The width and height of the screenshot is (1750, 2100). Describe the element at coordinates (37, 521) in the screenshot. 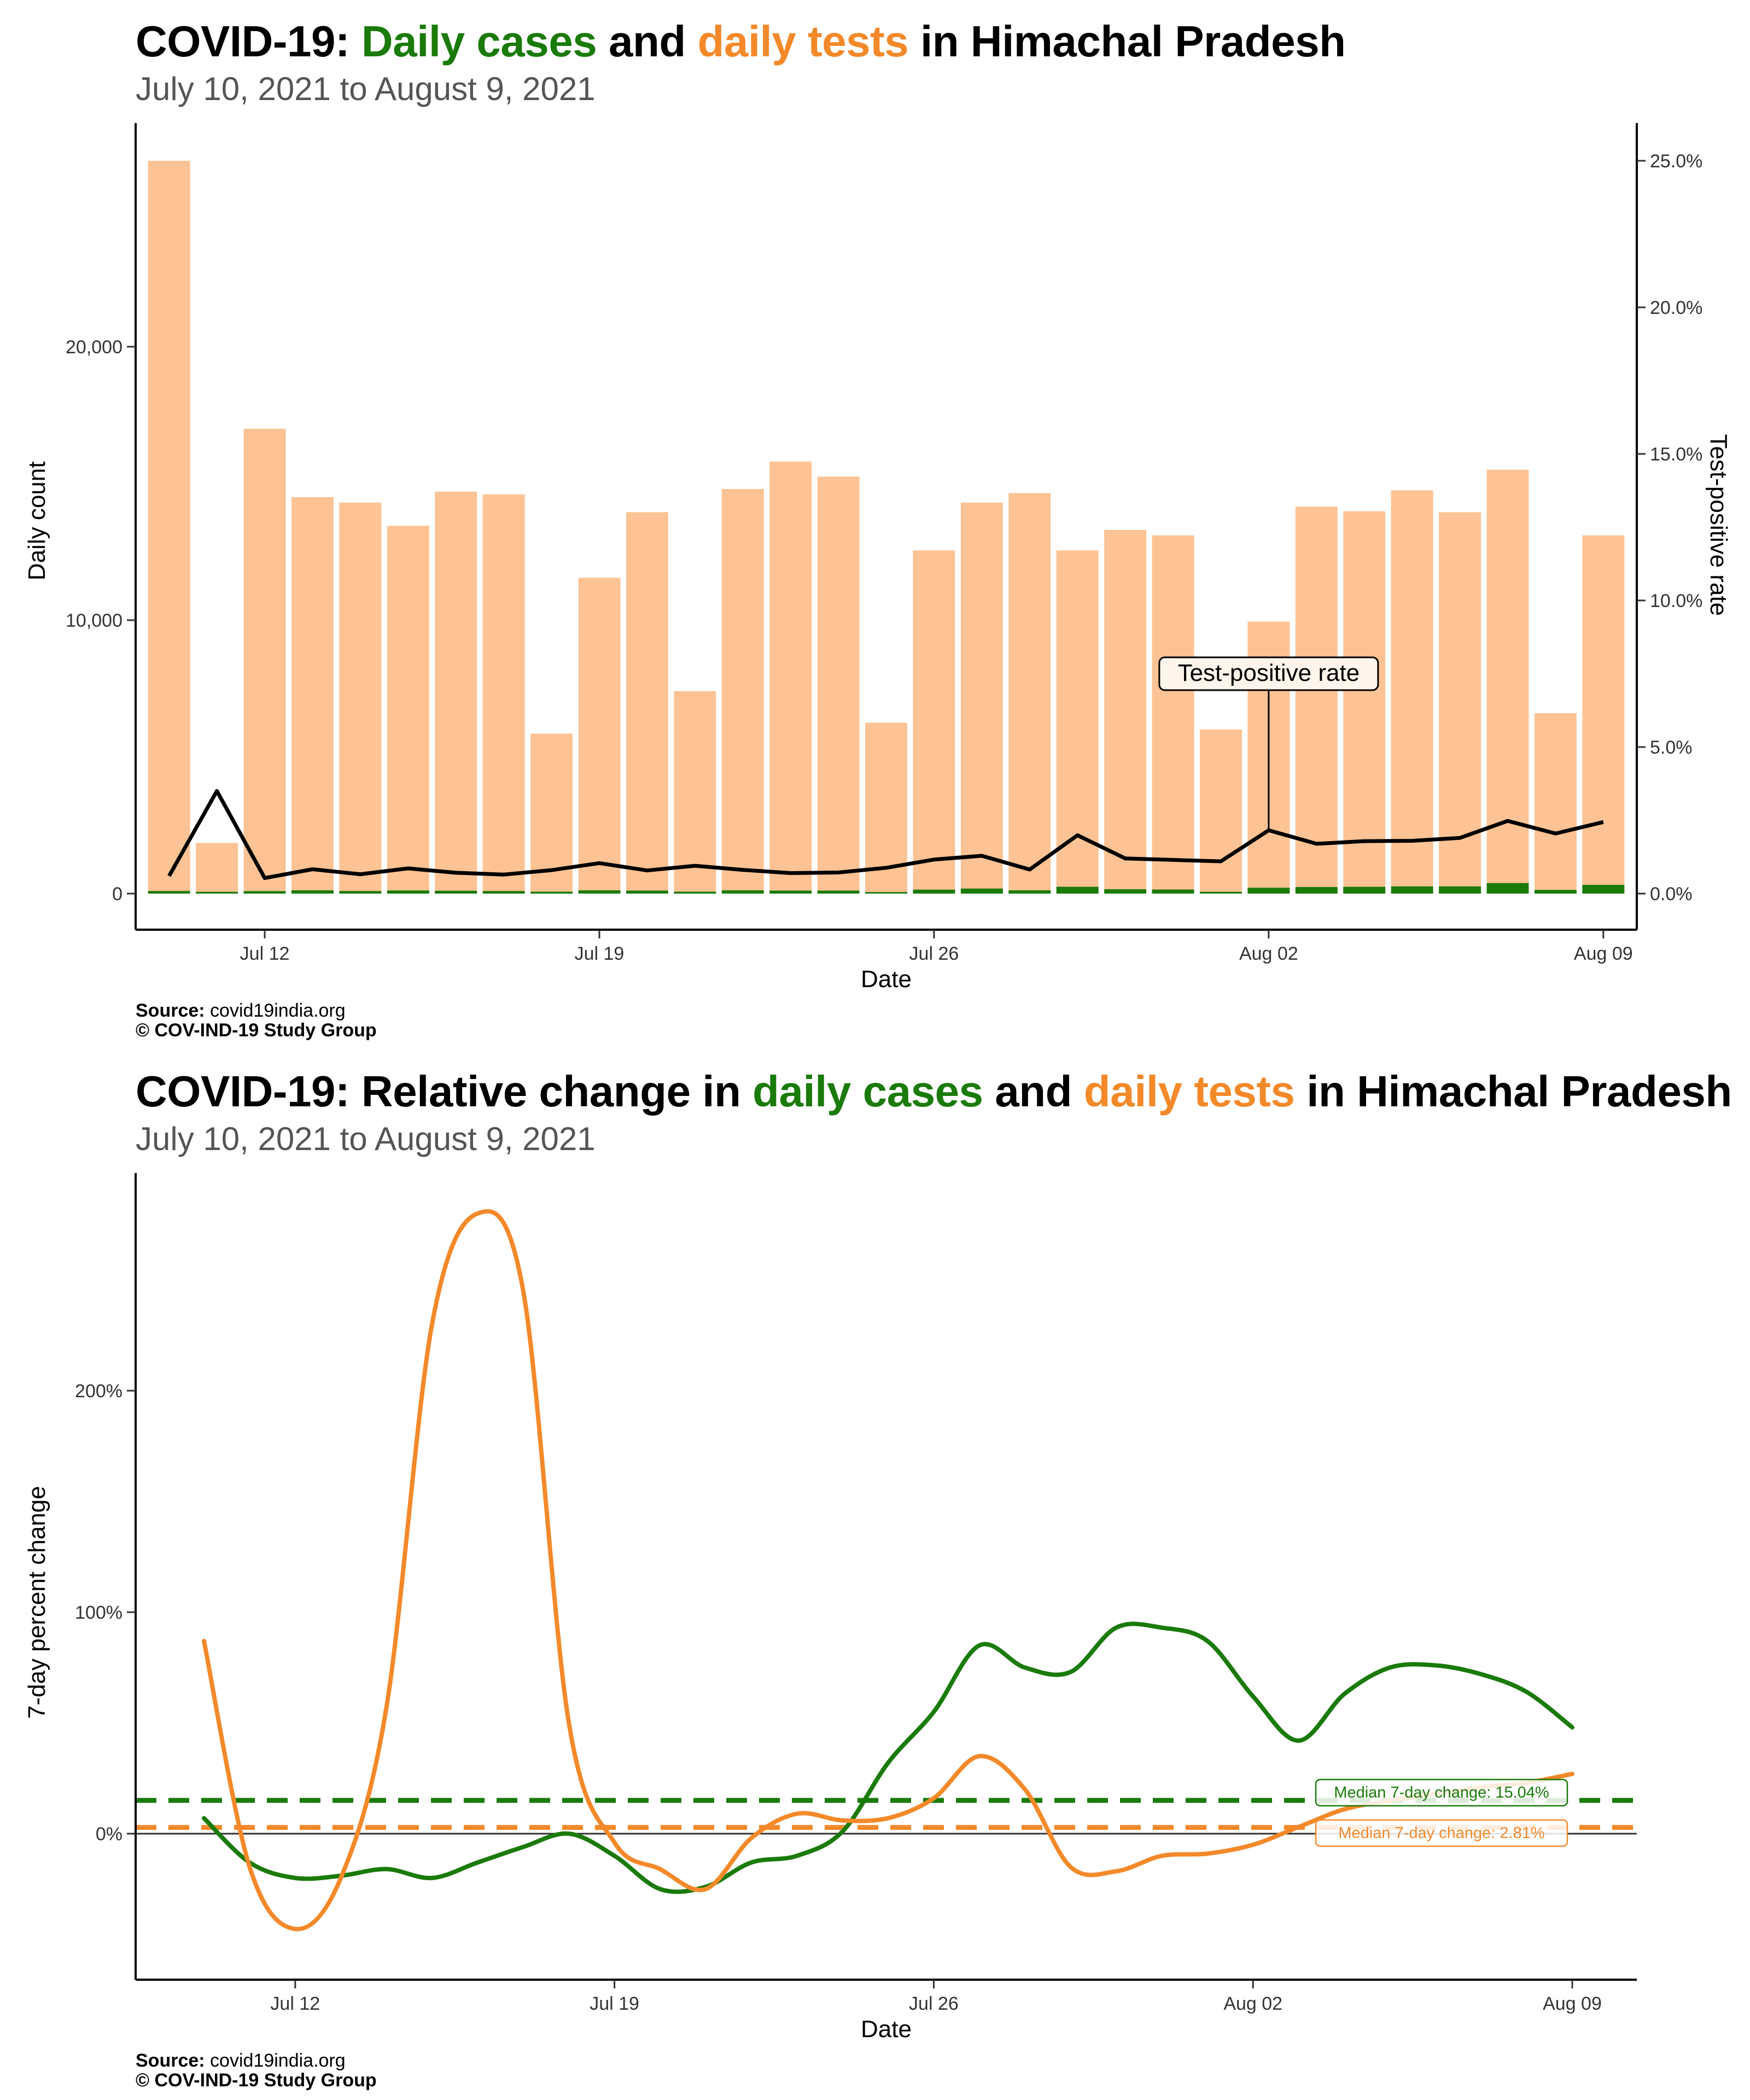

I see `y-axis-title: Daily count` at that location.